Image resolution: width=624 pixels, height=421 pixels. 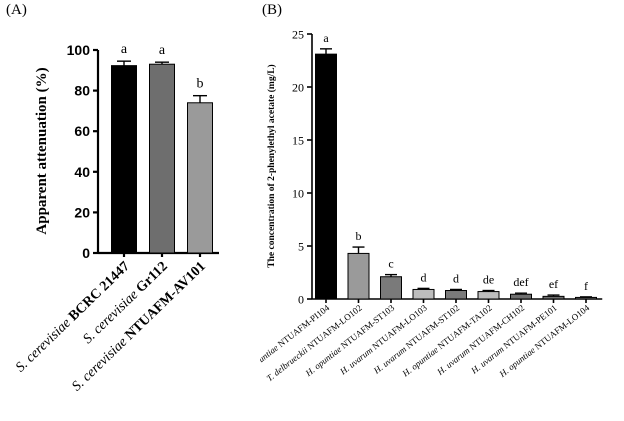 What do you see at coordinates (298, 34) in the screenshot?
I see `y-tick-label: 25` at bounding box center [298, 34].